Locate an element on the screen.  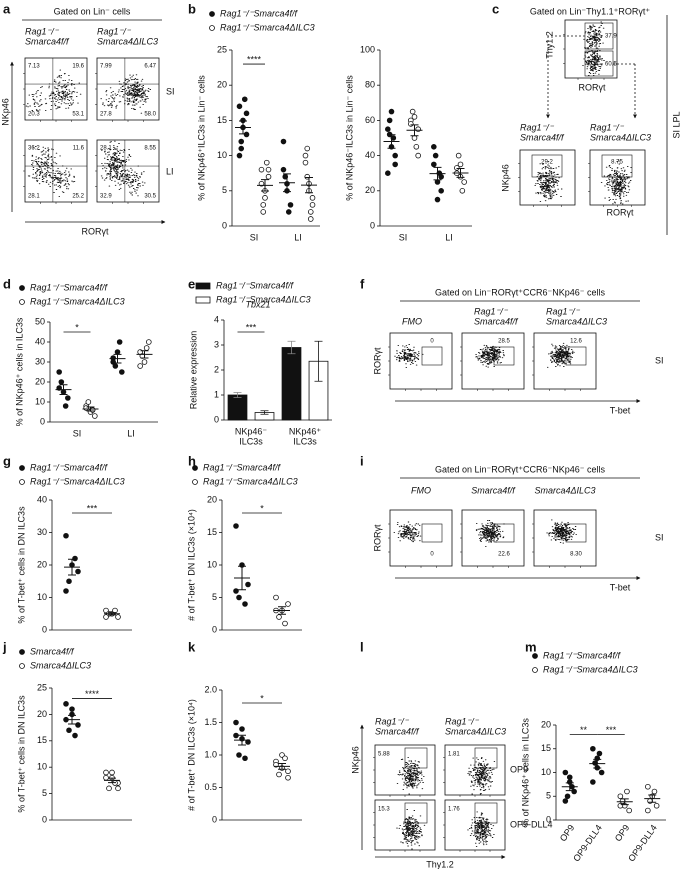
panel-letter: a is located at coordinates (7, 8).